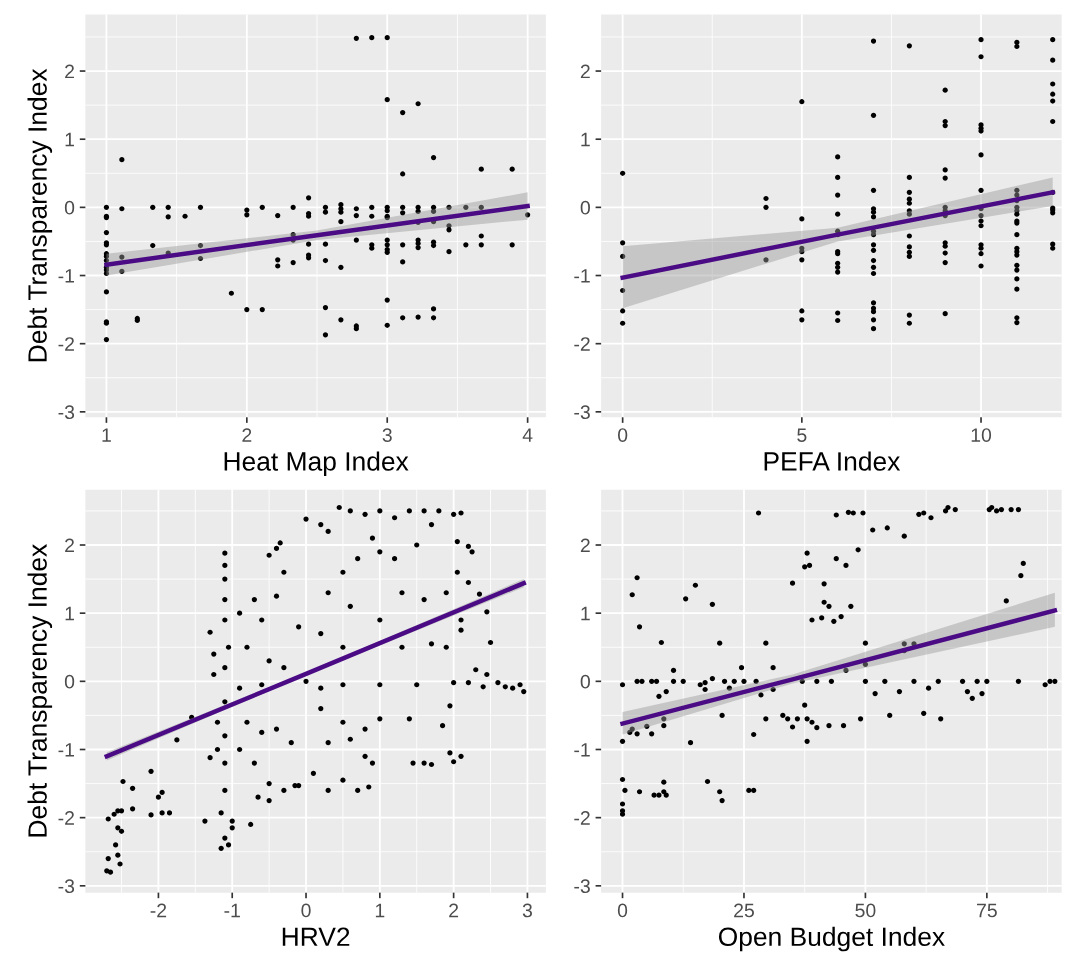 This screenshot has height=965, width=1067. What do you see at coordinates (802, 435) in the screenshot?
I see `x-tick-label: 5` at bounding box center [802, 435].